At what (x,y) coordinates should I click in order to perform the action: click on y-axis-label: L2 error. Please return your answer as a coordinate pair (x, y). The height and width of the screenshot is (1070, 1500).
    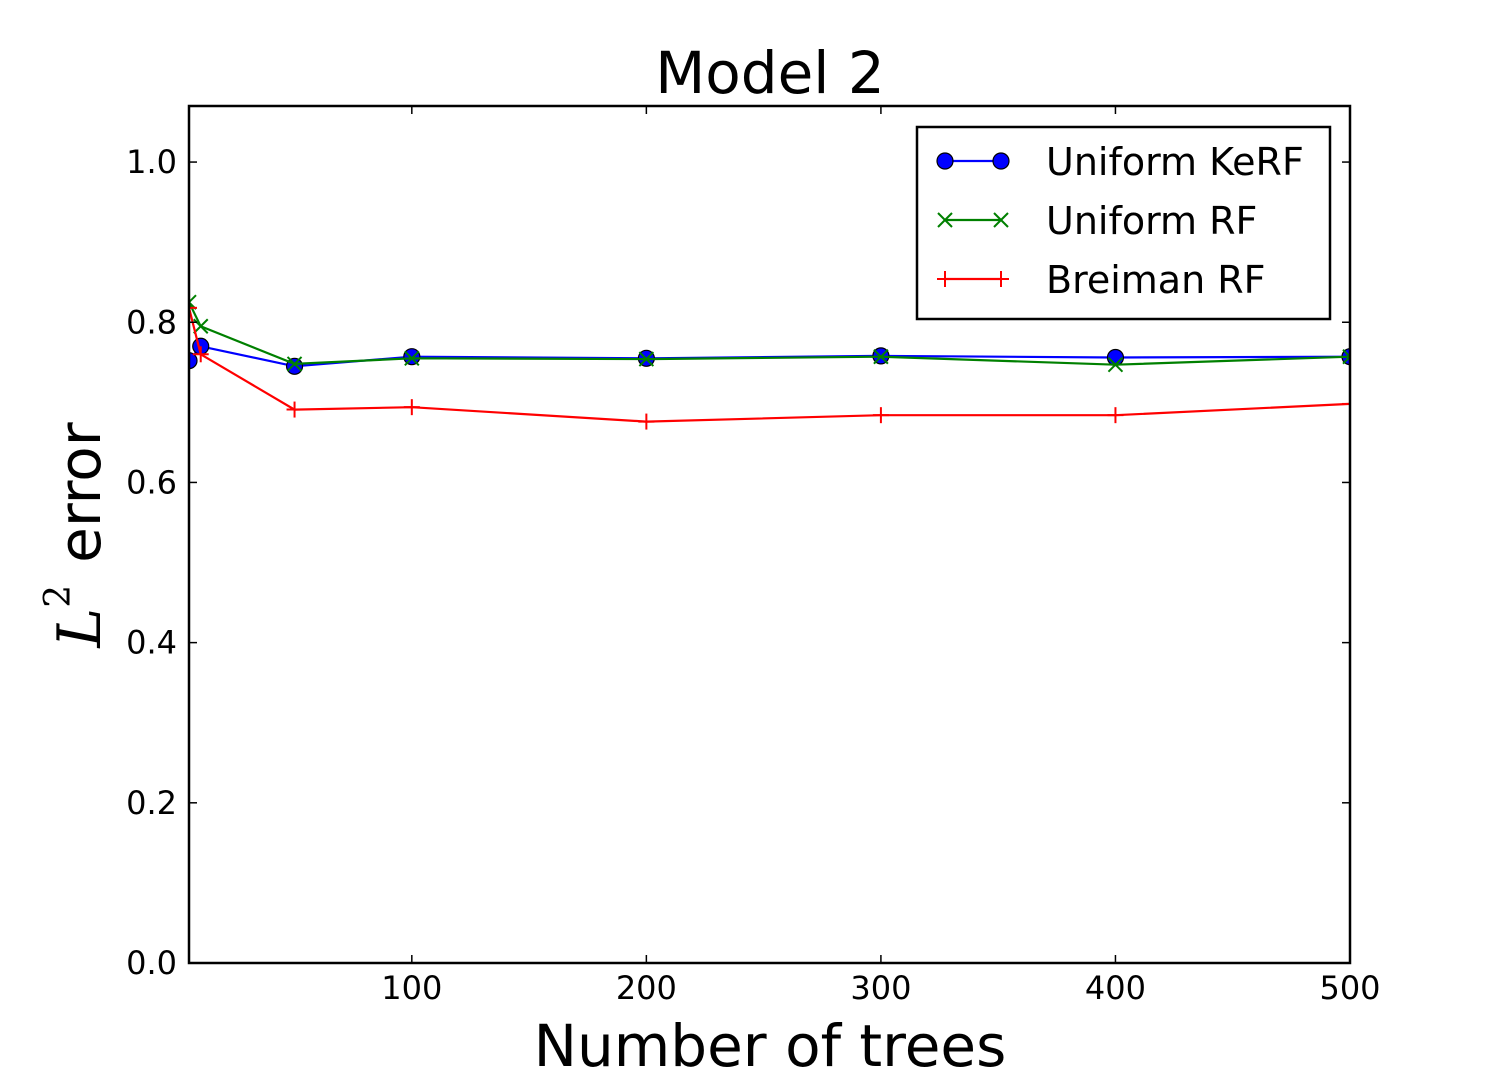
    Looking at the image, I should click on (76, 535).